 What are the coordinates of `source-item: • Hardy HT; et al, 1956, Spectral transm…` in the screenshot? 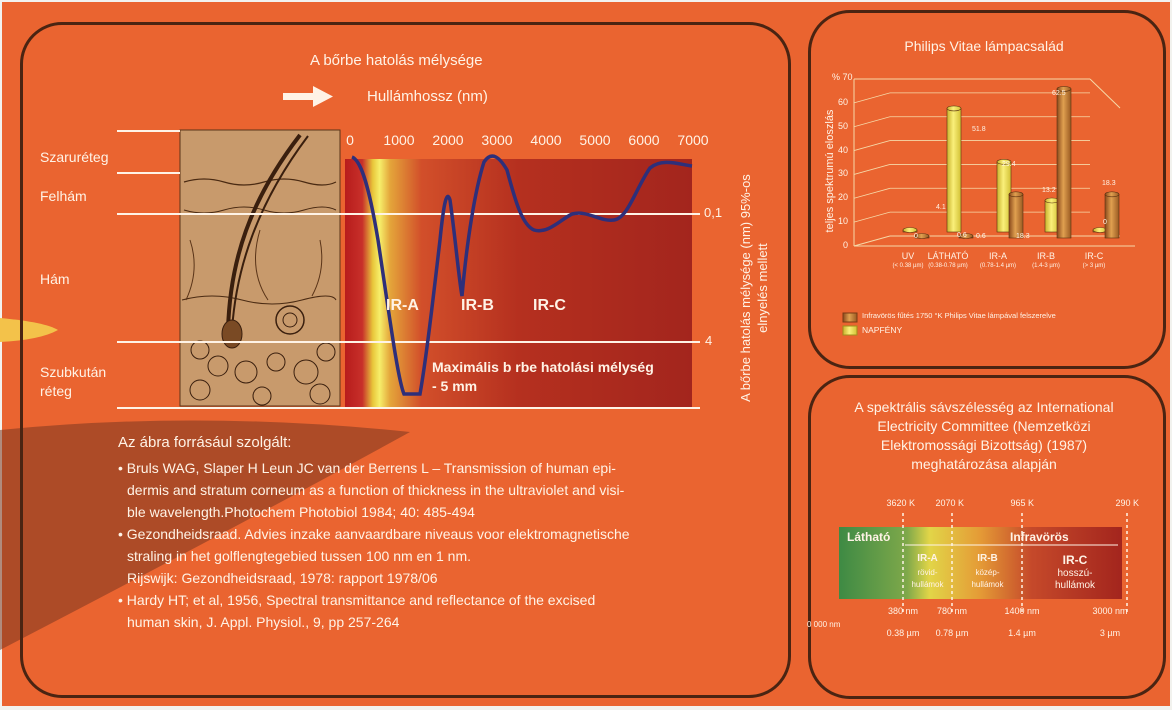 It's located at (448, 611).